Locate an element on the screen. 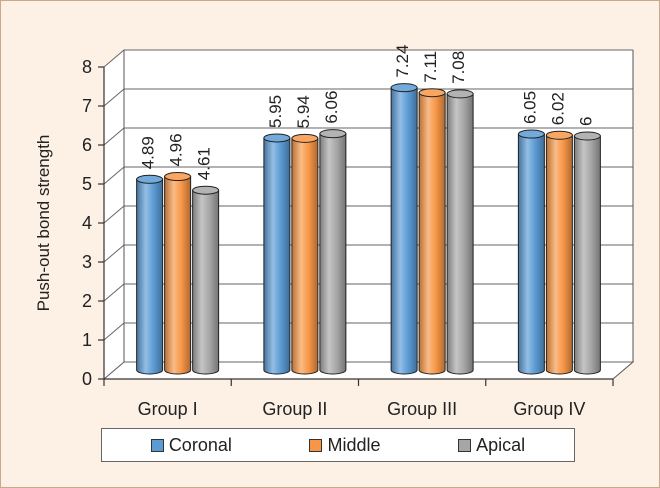  data-label: 4.61 is located at coordinates (204, 163).